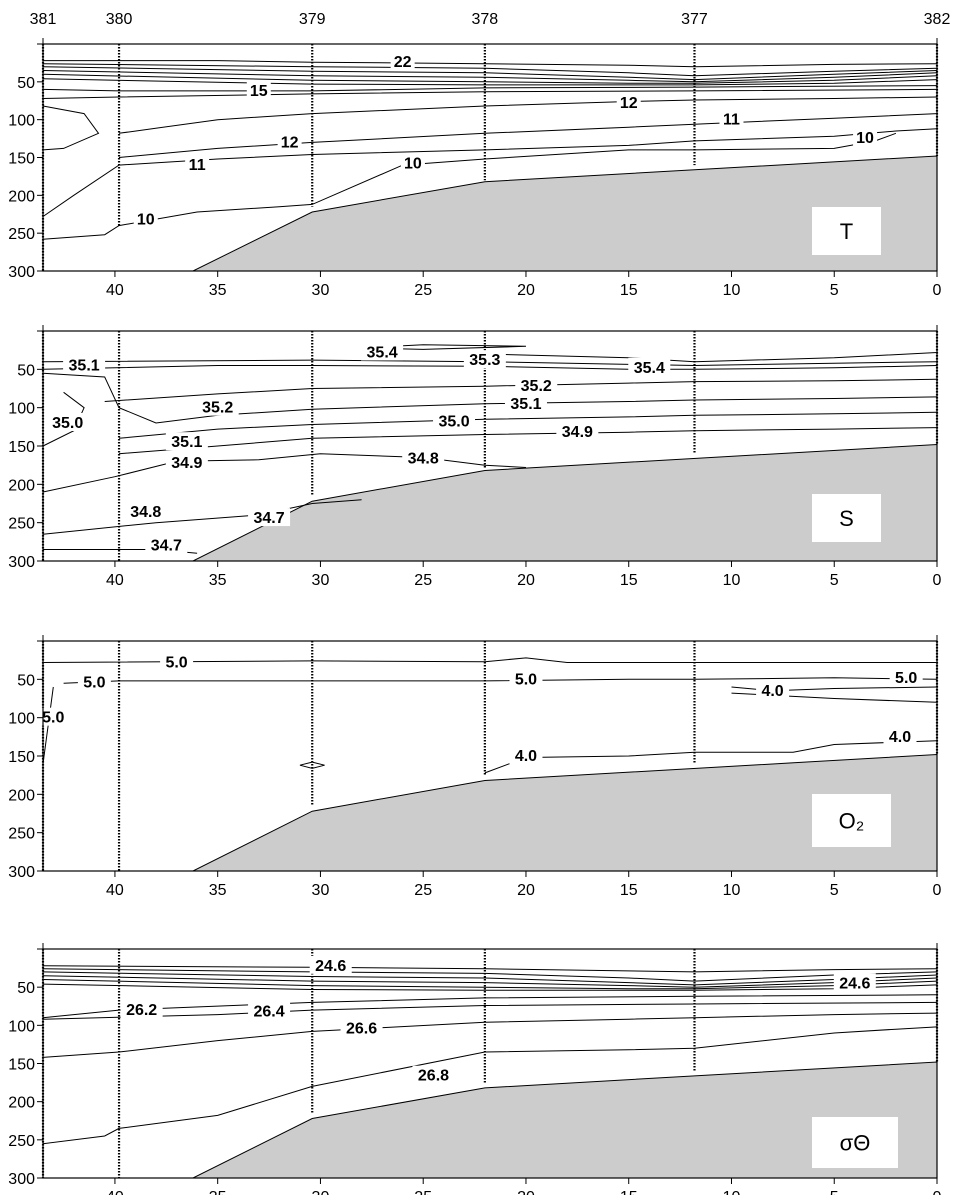 The width and height of the screenshot is (958, 1200). Describe the element at coordinates (218, 1192) in the screenshot. I see `x-tick-label-sigma-35: 35` at that location.